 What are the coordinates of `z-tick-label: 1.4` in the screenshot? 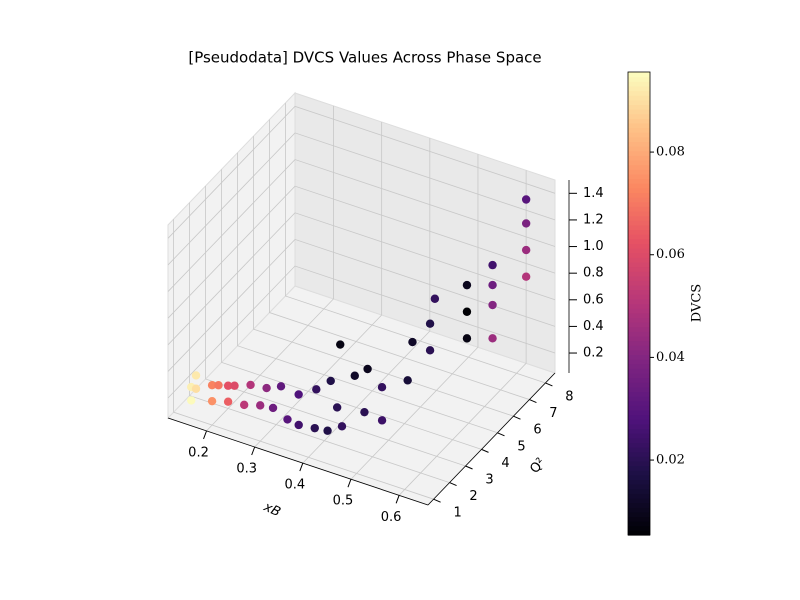 It's located at (593, 193).